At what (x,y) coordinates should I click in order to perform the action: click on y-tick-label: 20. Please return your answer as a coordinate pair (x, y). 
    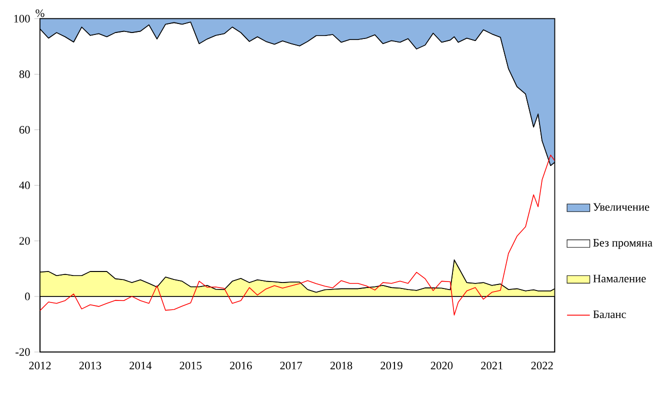
    Looking at the image, I should click on (24, 241).